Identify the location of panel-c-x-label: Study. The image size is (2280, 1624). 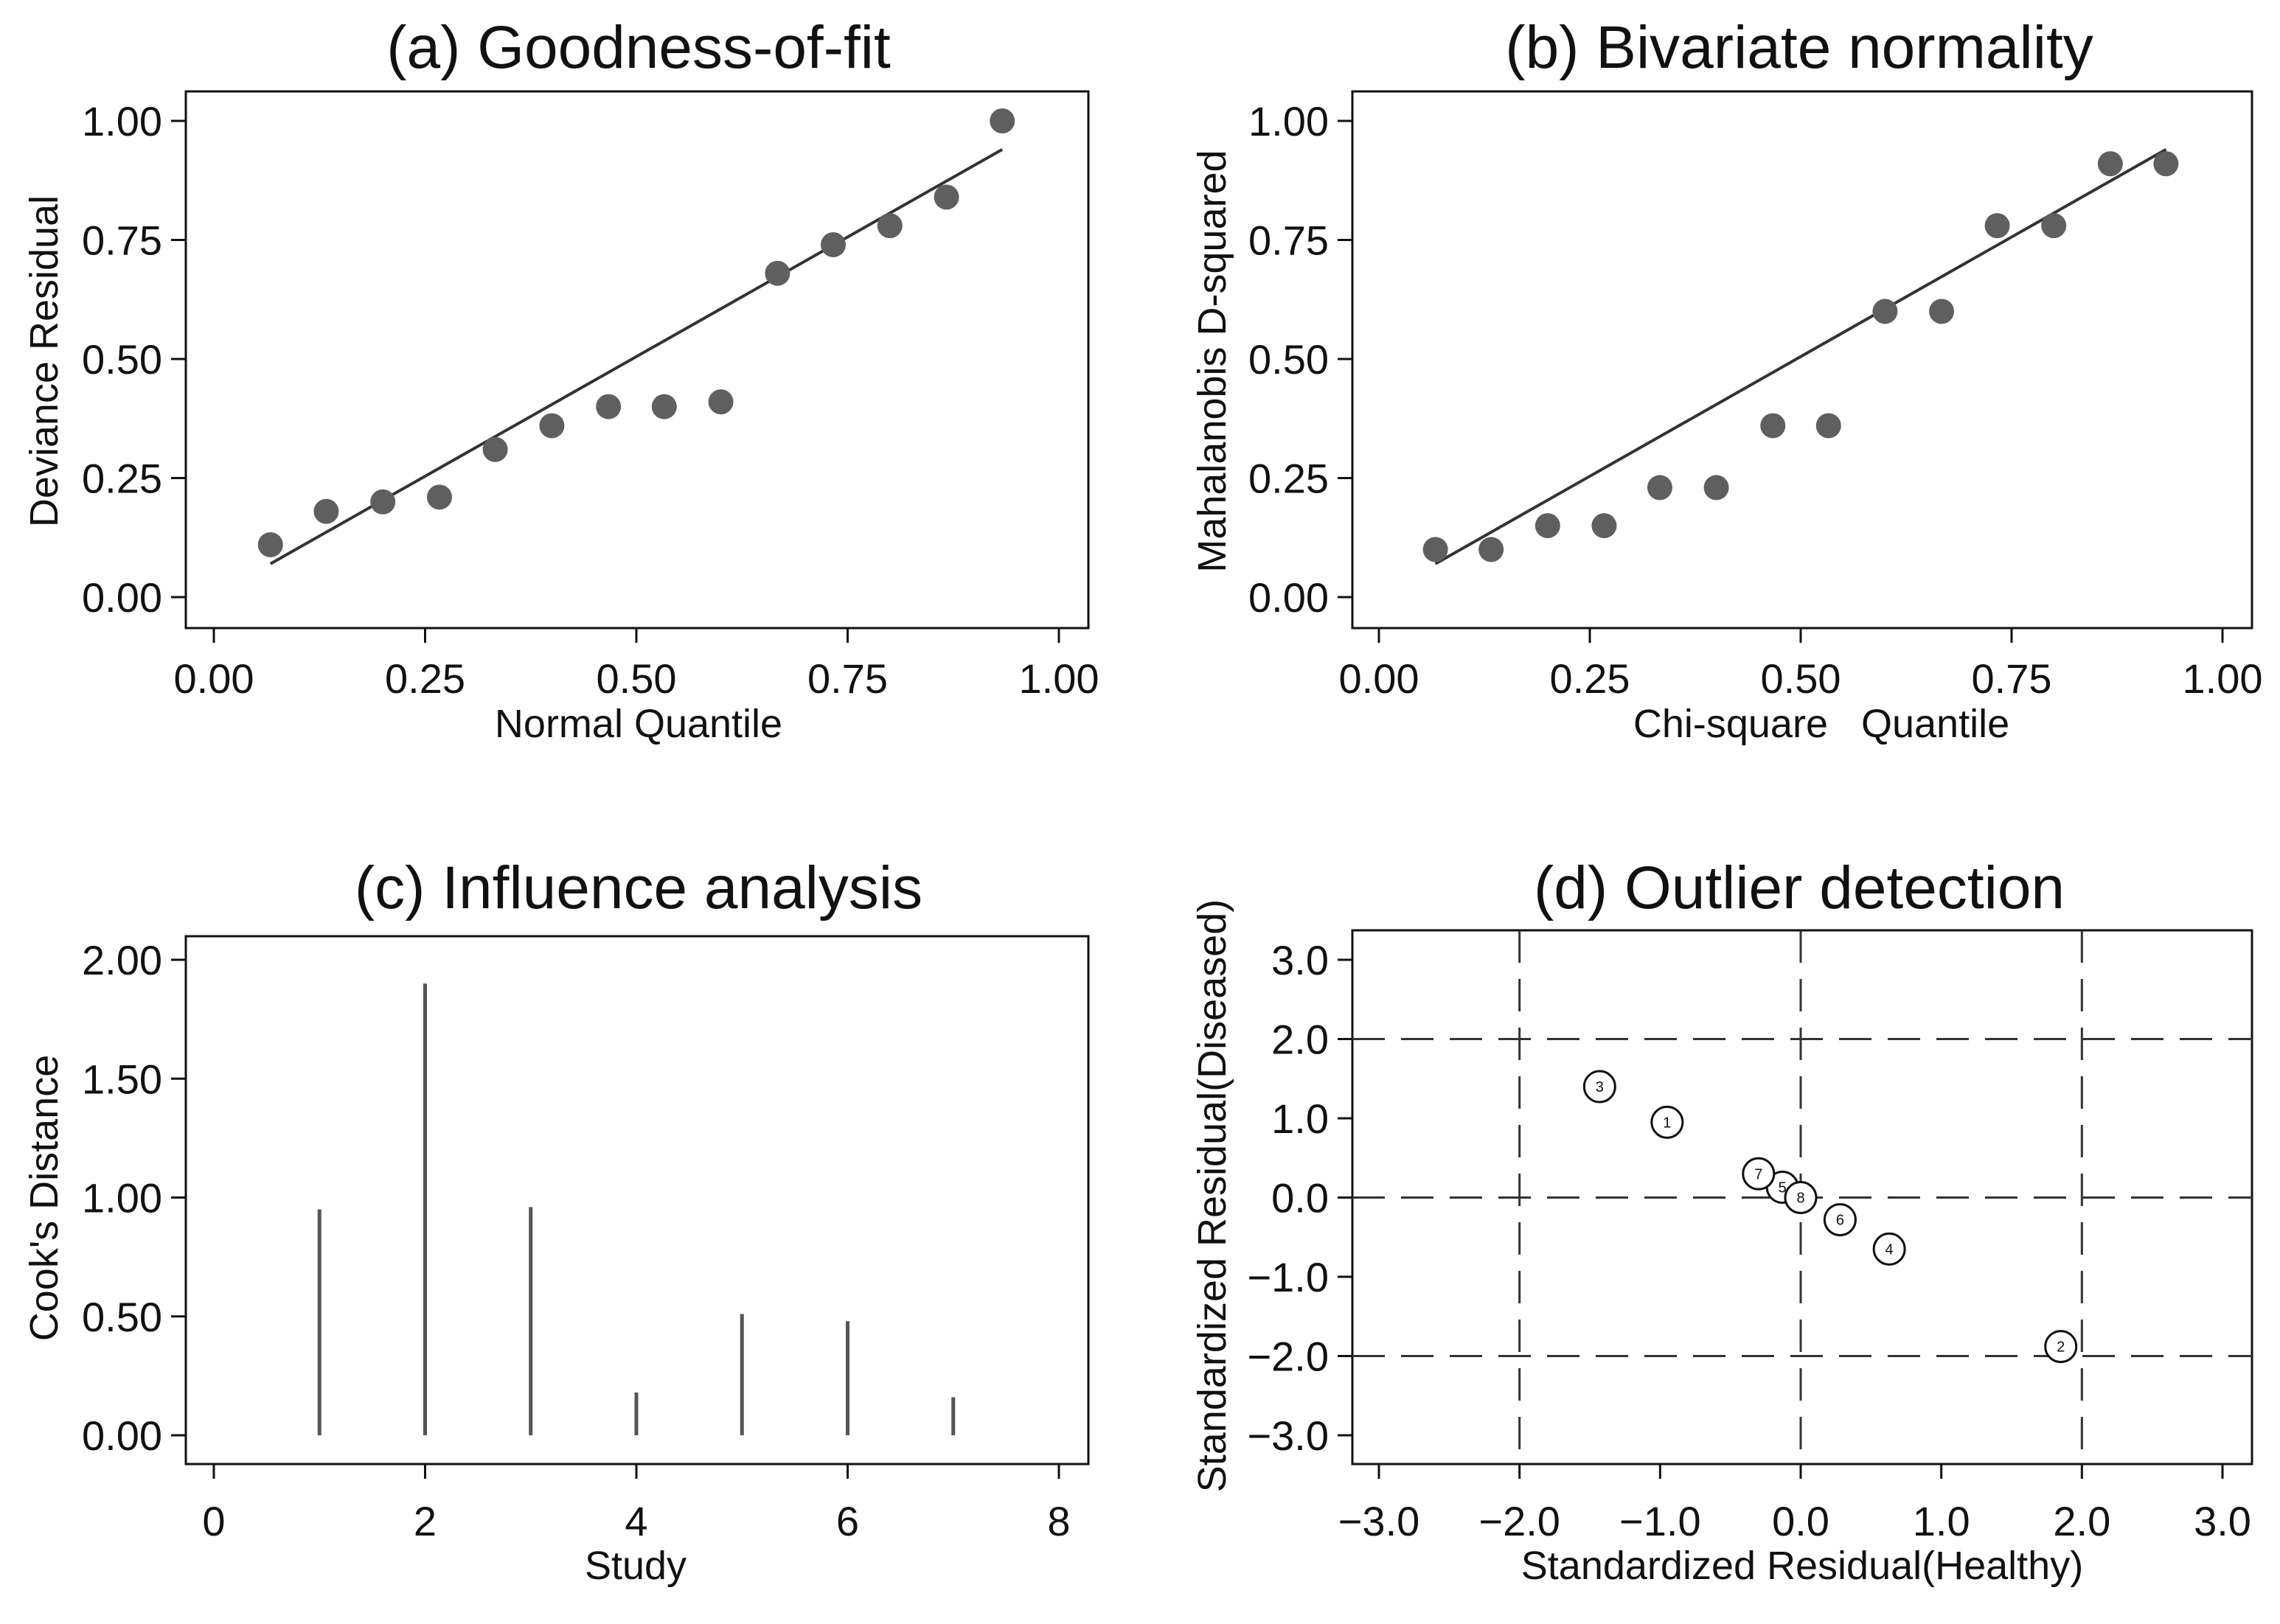
(636, 1566).